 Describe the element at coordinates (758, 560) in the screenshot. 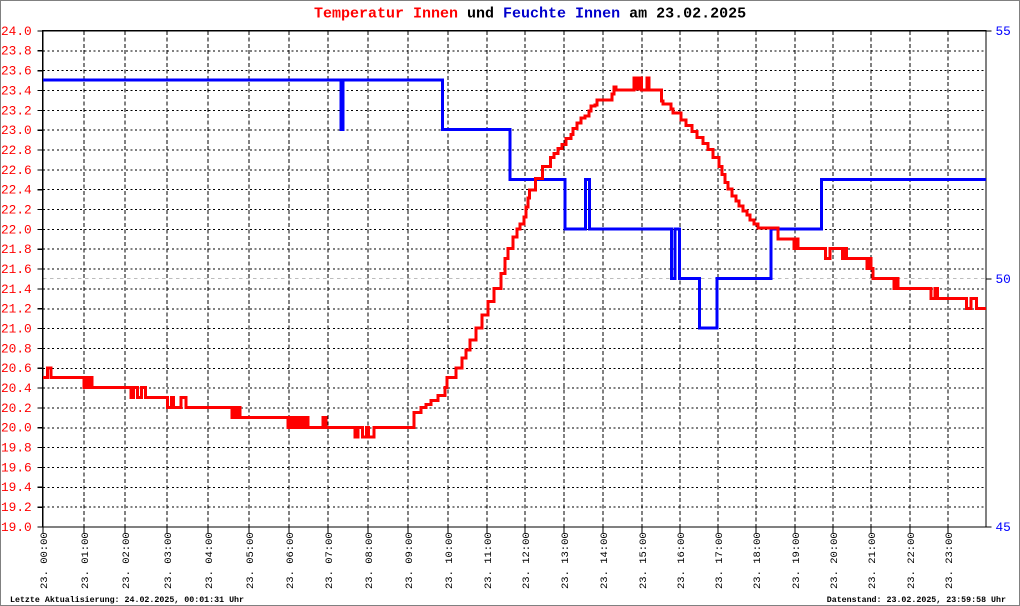

I see `svg-text: 23. 18:00` at that location.